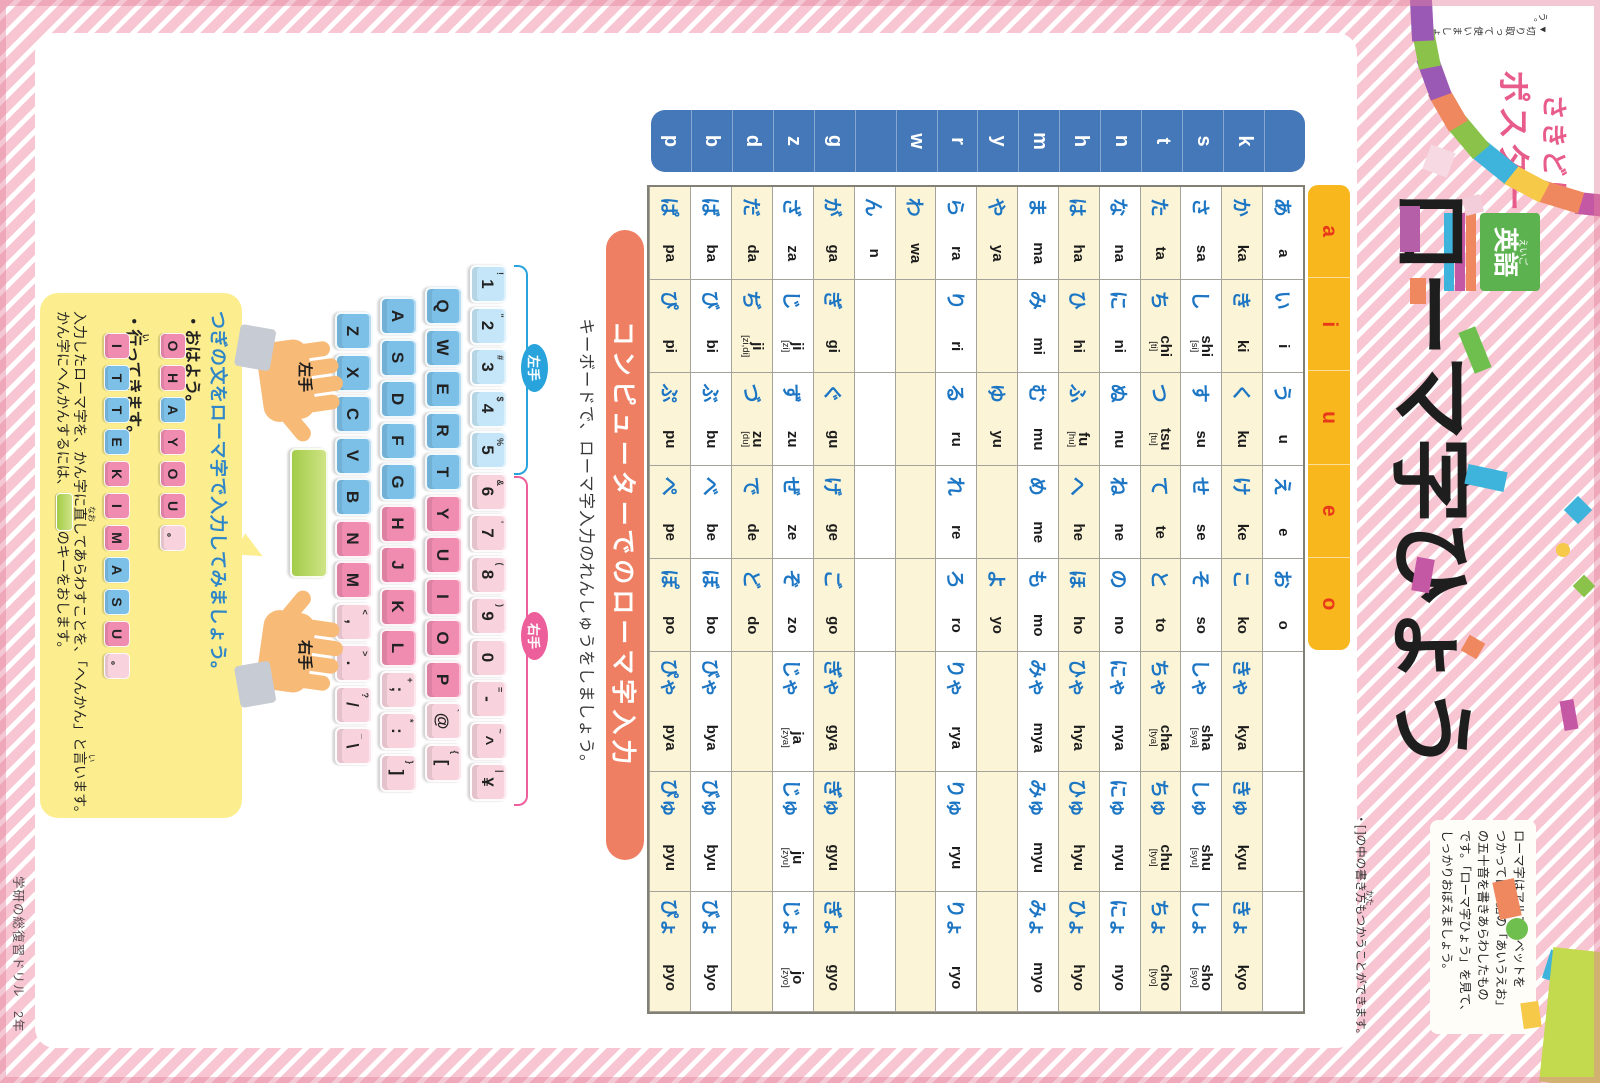 Image resolution: width=1600 pixels, height=1083 pixels. Describe the element at coordinates (1447, 903) in the screenshot. I see `description-line: しっかりおぼえましょう。` at that location.